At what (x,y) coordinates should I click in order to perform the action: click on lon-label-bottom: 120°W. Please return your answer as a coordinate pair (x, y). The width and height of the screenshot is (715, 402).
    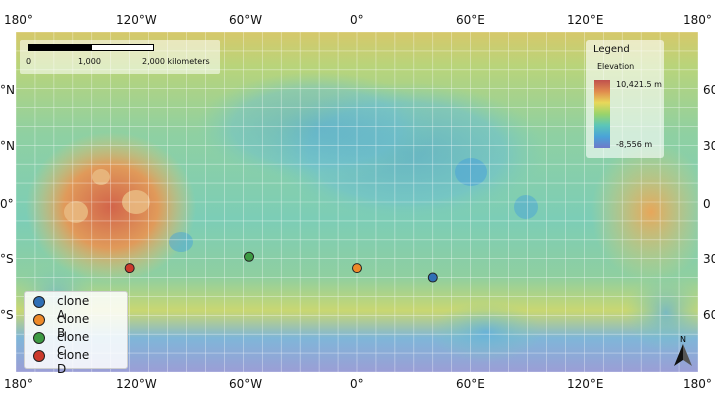
    Looking at the image, I should click on (136, 384).